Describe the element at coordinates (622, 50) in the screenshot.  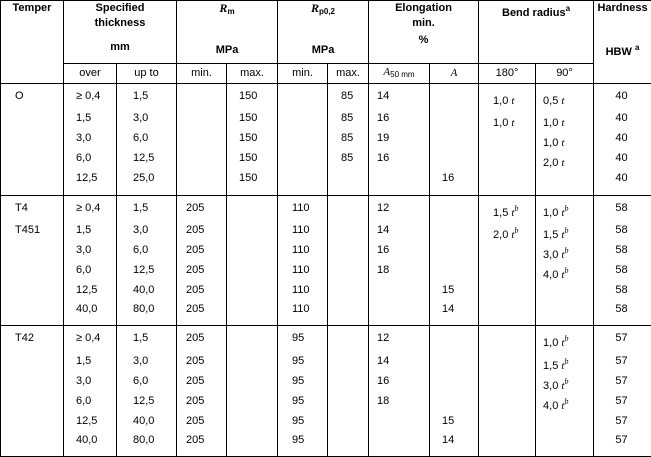
I see `header-hardness-unit: HBW a` at that location.